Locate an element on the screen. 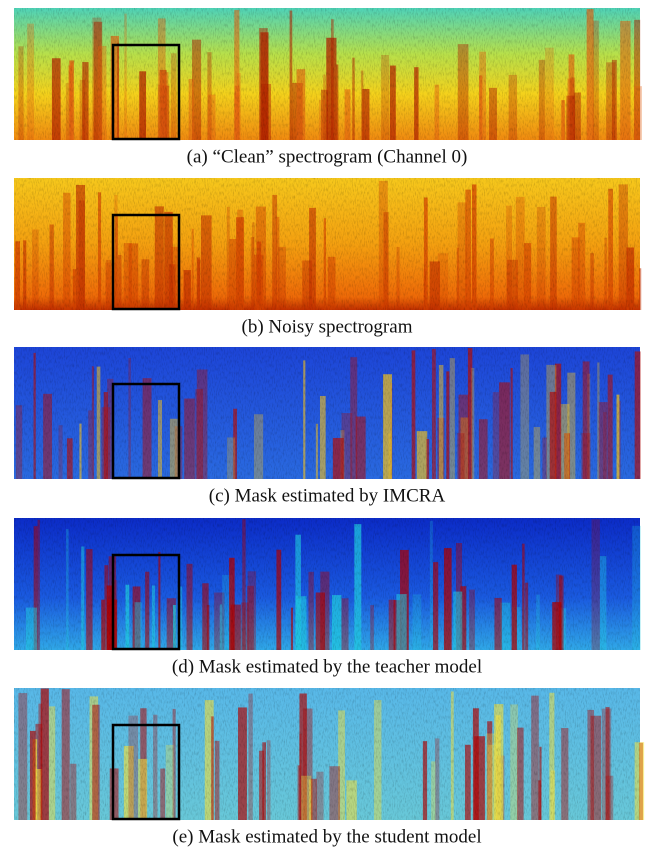 Image resolution: width=655 pixels, height=858 pixels. caption: (b) Noisy spectrogram is located at coordinates (327, 326).